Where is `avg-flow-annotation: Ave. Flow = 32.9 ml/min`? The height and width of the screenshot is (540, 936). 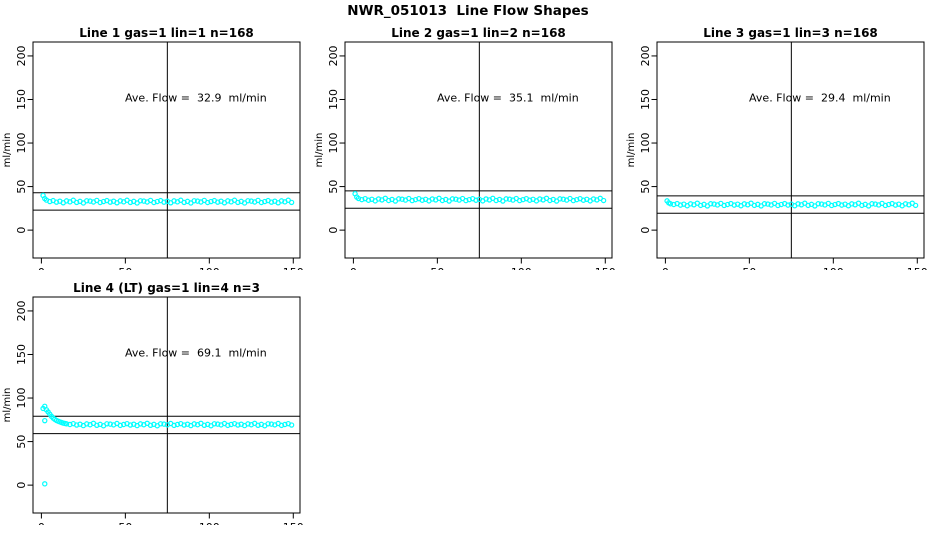 avg-flow-annotation: Ave. Flow = 32.9 ml/min is located at coordinates (196, 98).